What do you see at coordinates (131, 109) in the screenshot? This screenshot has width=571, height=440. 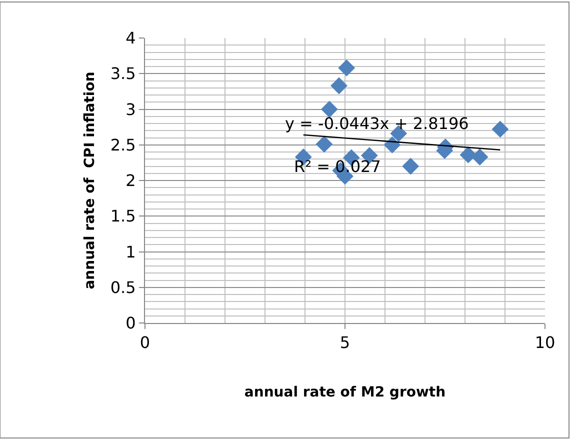 I see `y-tick-label: 3` at bounding box center [131, 109].